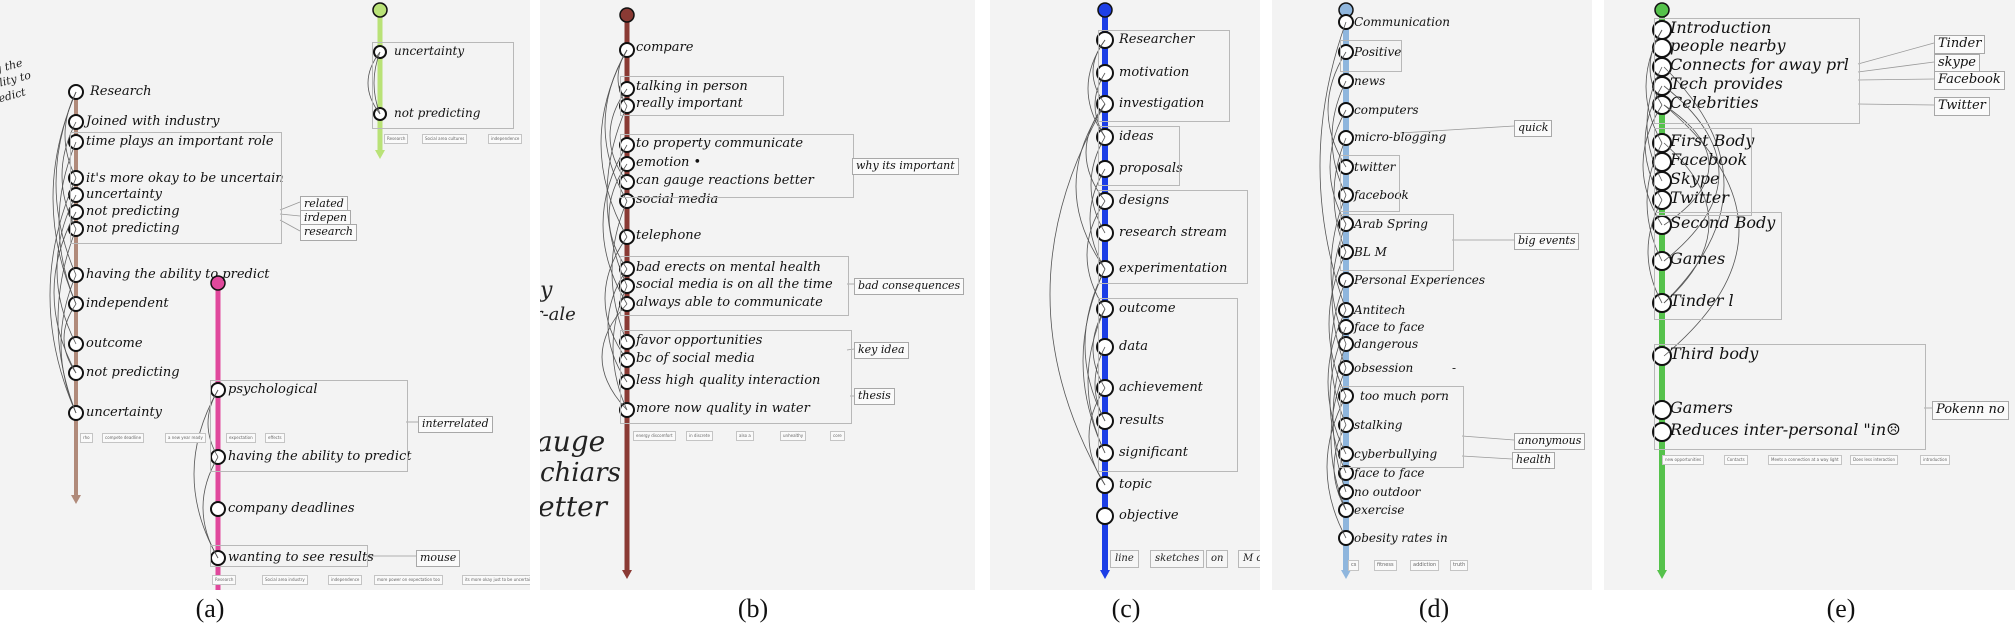 The image size is (2015, 624). Describe the element at coordinates (185, 438) in the screenshot. I see `chip: a new year ready` at that location.